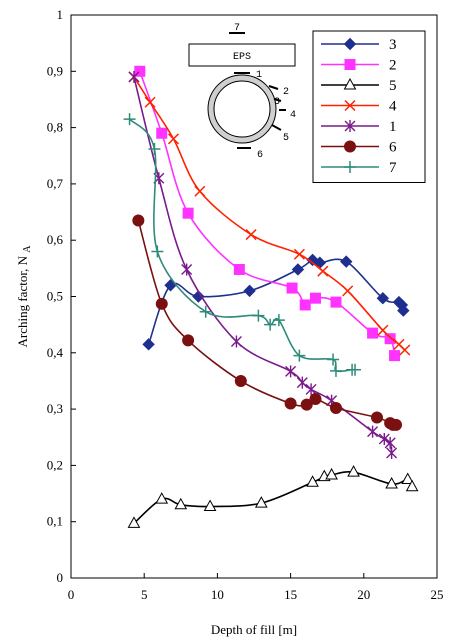 This screenshot has width=450, height=643. Describe the element at coordinates (437, 594) in the screenshot. I see `x-tick-label: 25` at that location.